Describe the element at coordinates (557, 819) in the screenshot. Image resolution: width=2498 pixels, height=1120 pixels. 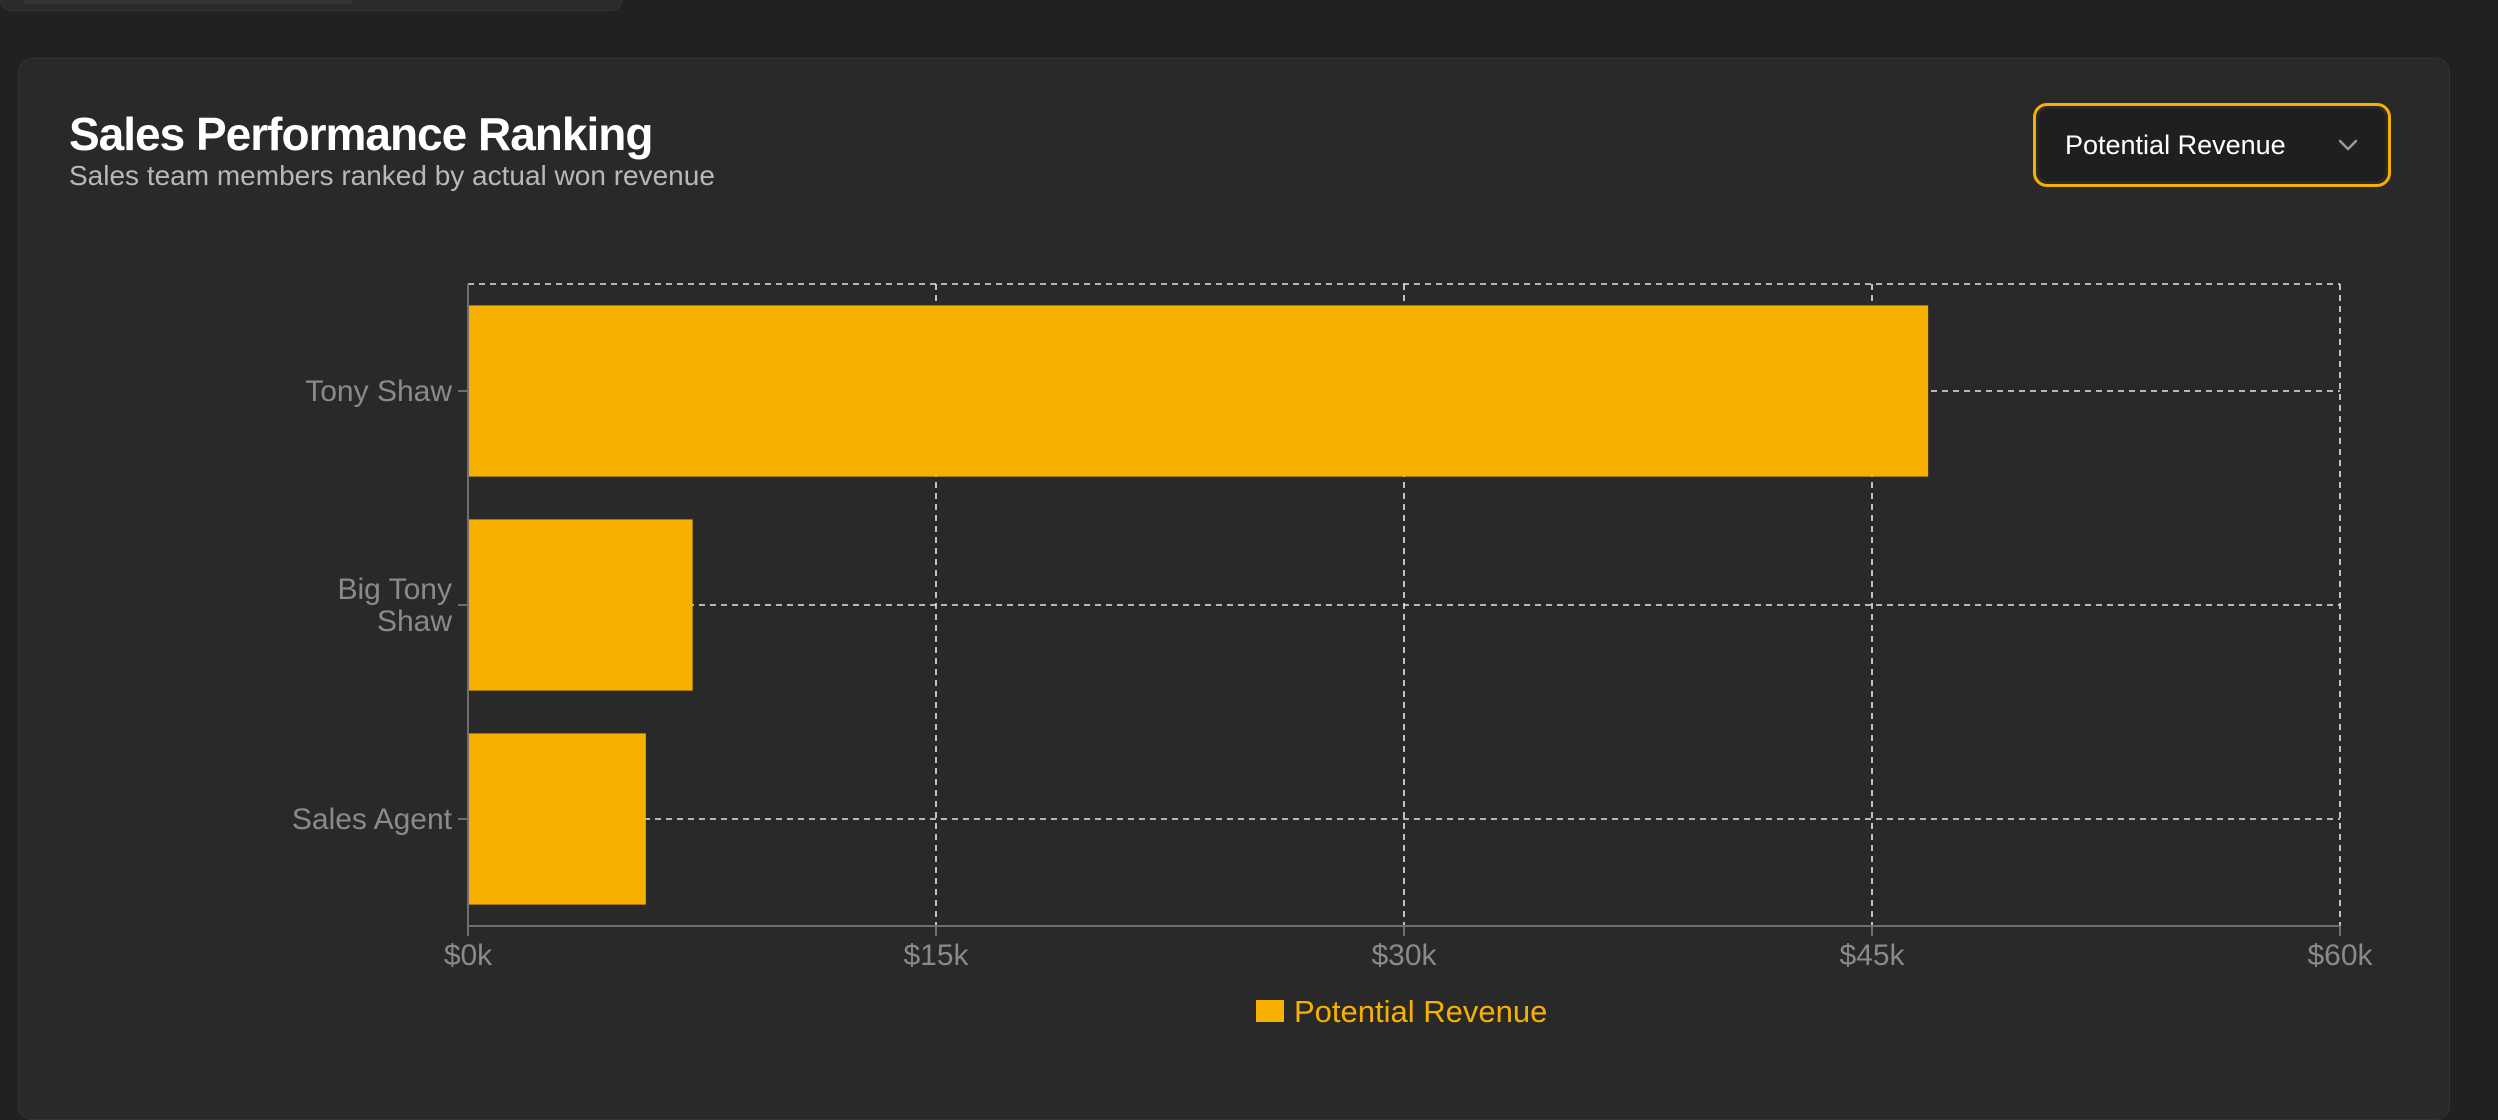
I see `bar-sales-agent` at that location.